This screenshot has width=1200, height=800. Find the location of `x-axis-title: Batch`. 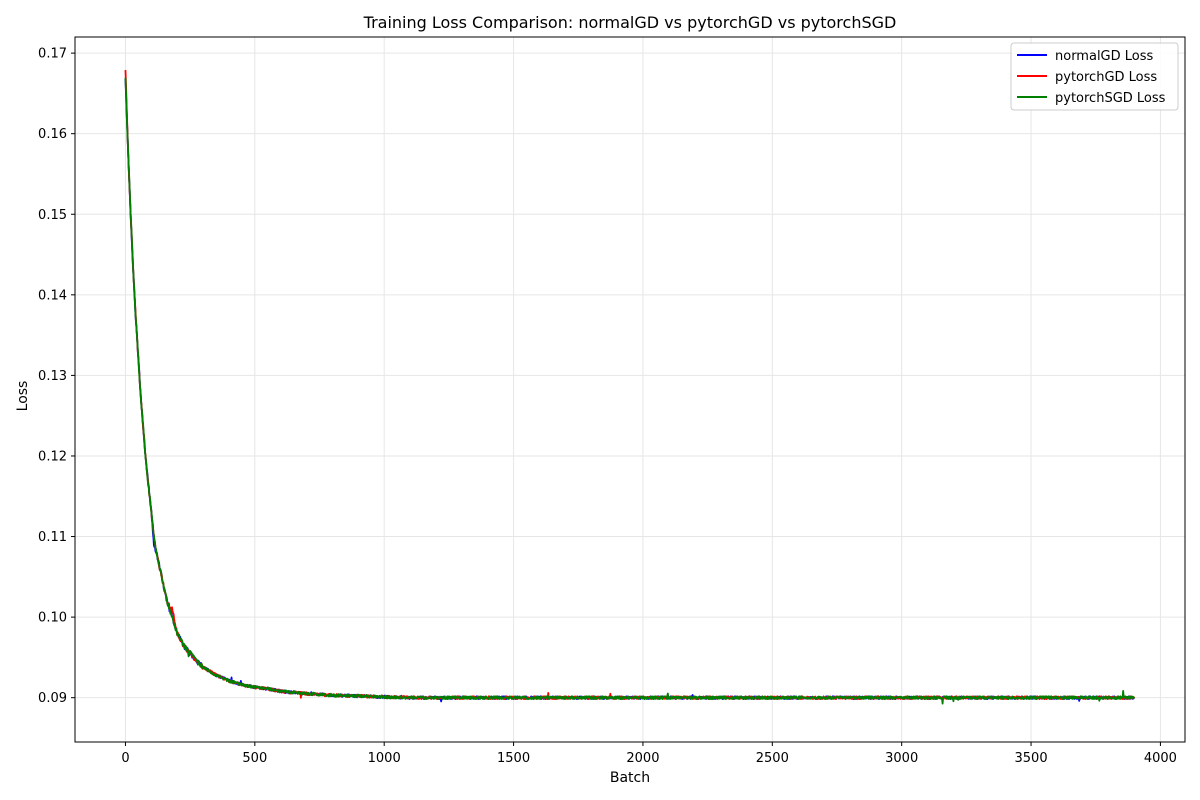

x-axis-title: Batch is located at coordinates (630, 778).